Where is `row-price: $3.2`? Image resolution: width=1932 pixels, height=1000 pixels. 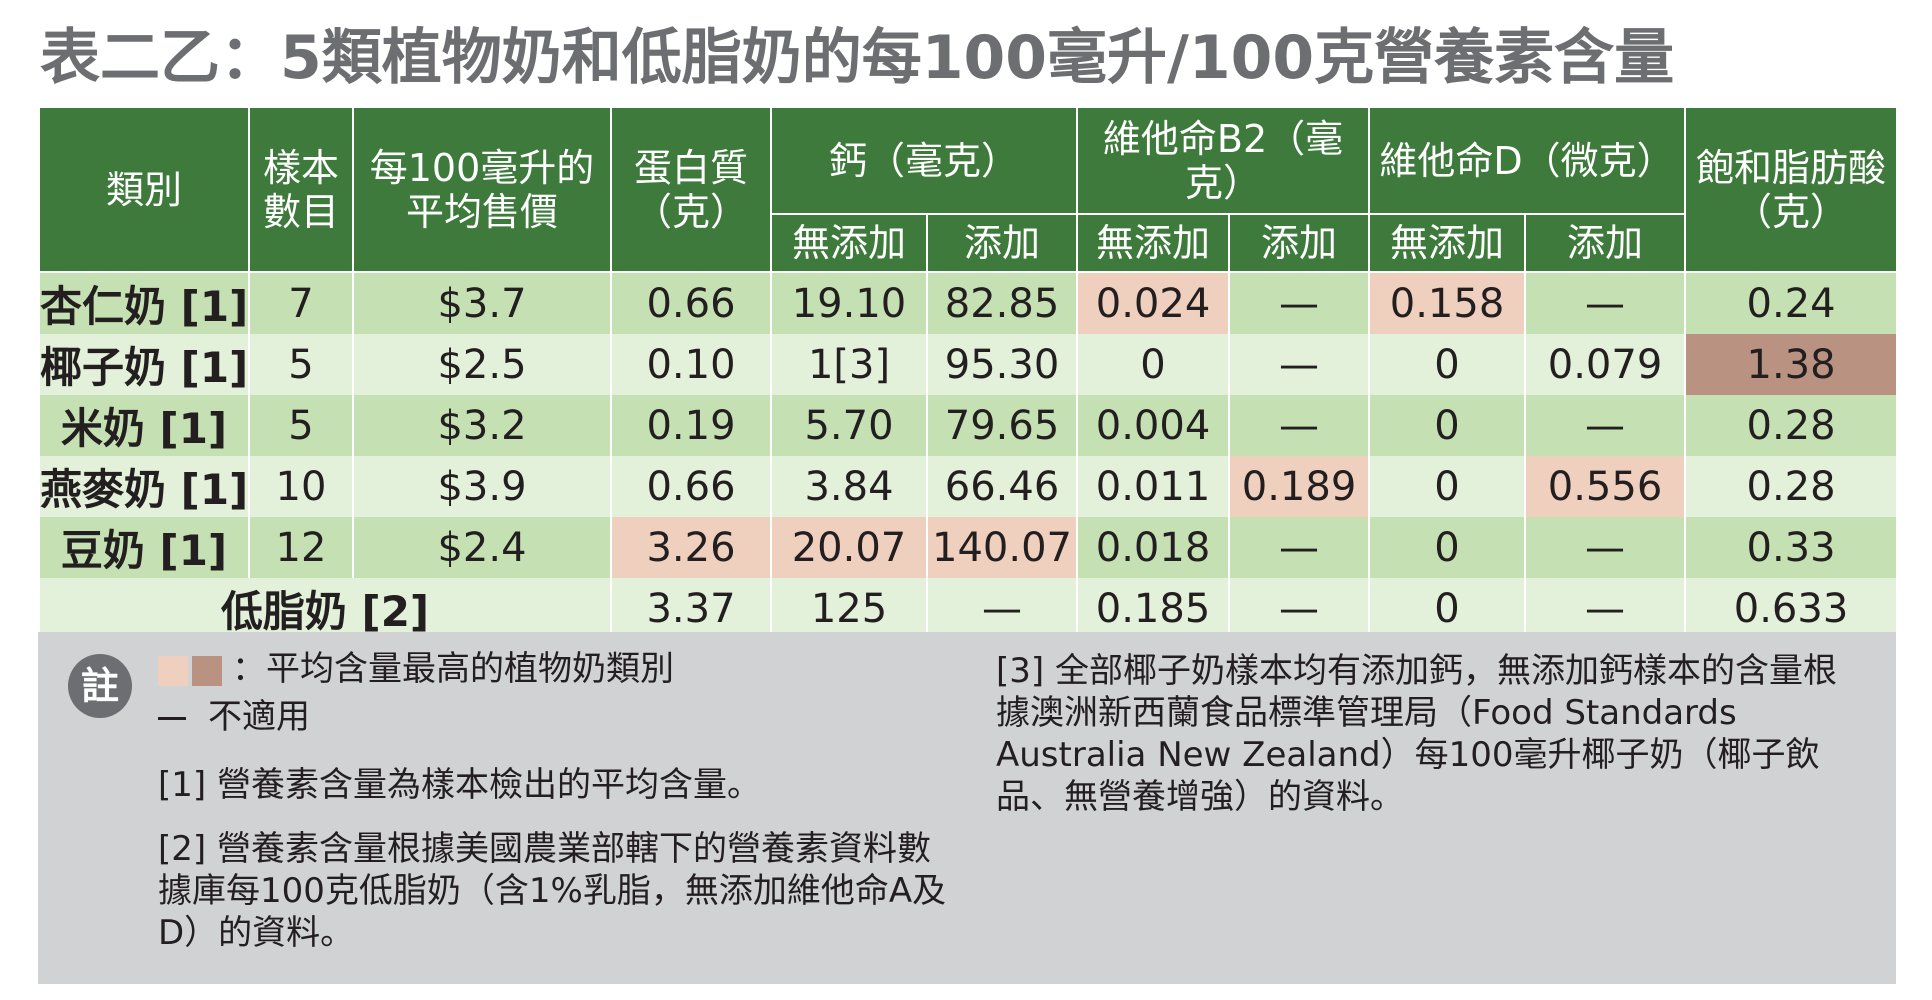 row-price: $3.2 is located at coordinates (482, 425).